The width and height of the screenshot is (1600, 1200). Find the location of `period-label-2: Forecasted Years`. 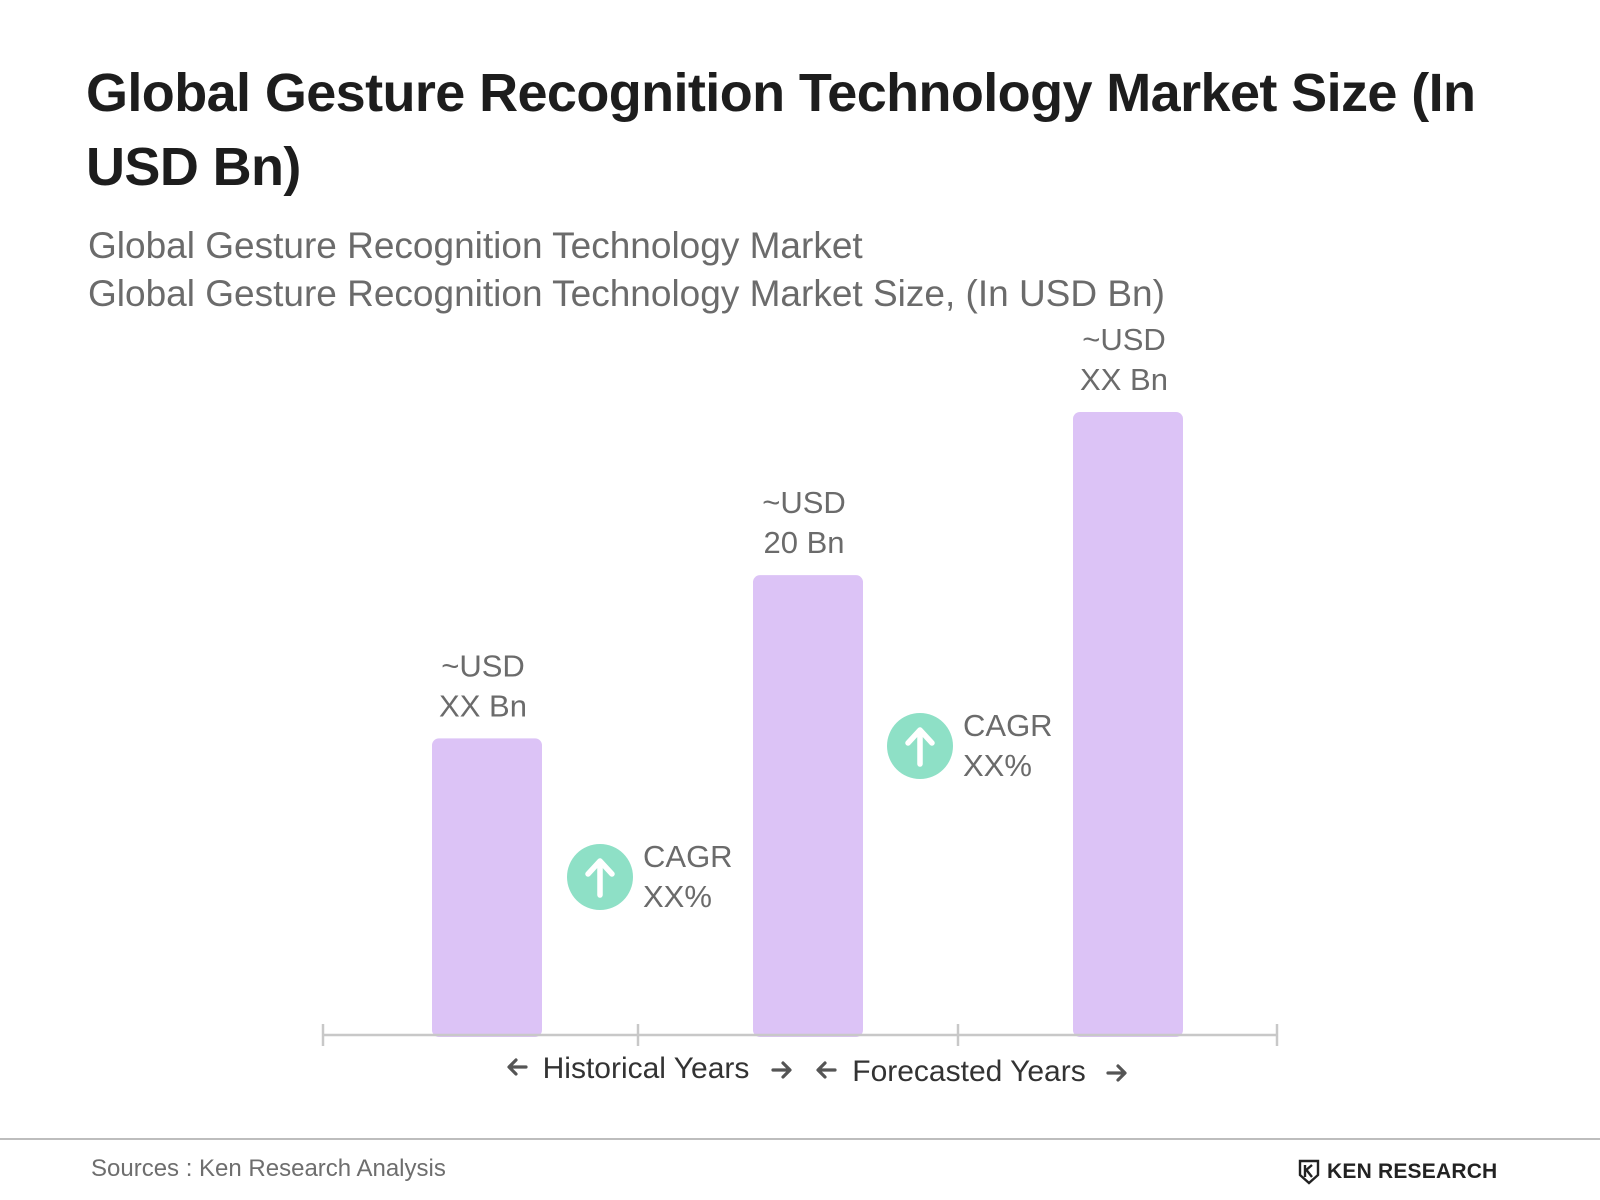

period-label-2: Forecasted Years is located at coordinates (968, 1071).